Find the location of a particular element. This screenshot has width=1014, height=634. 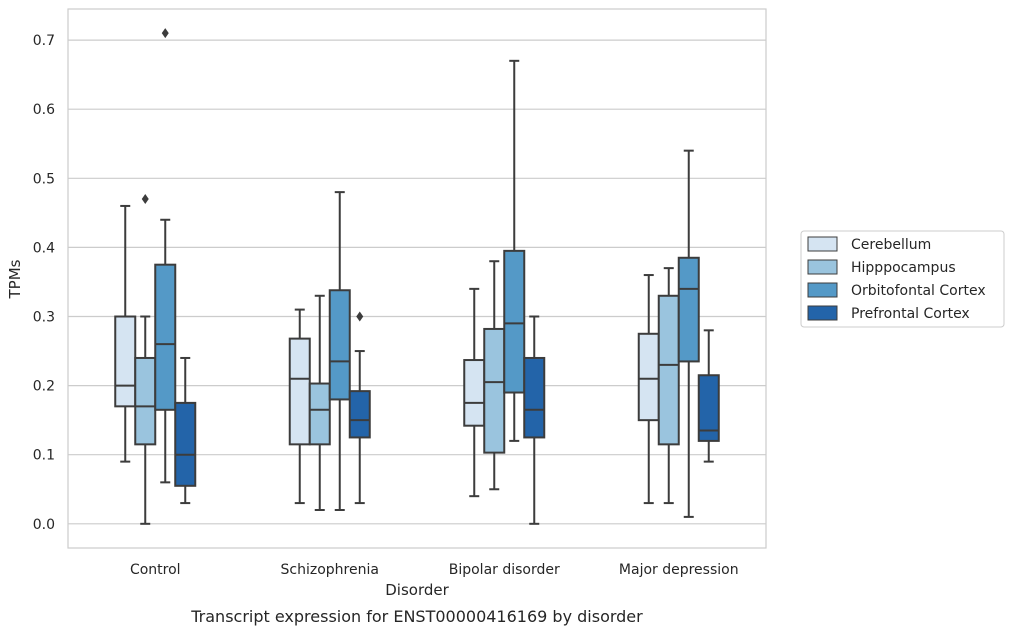

legend-label-2: Orbitofontal Cortex is located at coordinates (918, 291).